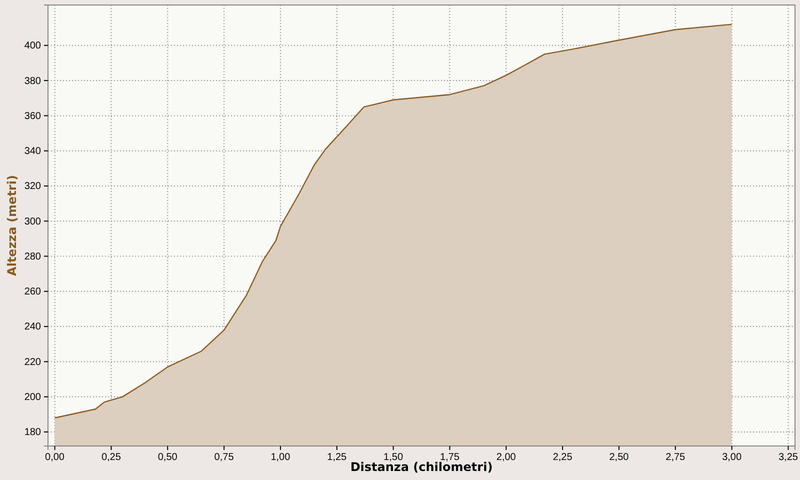 This screenshot has height=480, width=800. I want to click on x-tick-label: 0,50, so click(168, 458).